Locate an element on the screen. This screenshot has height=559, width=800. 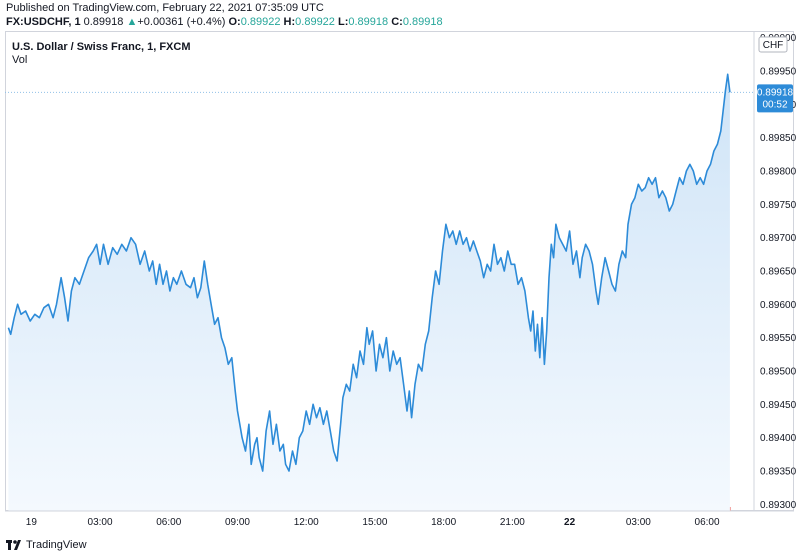
tradingview-logo-icon is located at coordinates (13, 545).